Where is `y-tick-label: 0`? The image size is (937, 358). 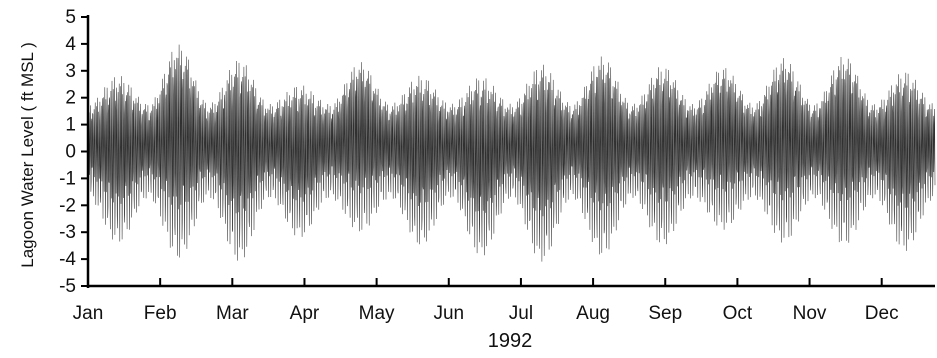 y-tick-label: 0 is located at coordinates (70, 152).